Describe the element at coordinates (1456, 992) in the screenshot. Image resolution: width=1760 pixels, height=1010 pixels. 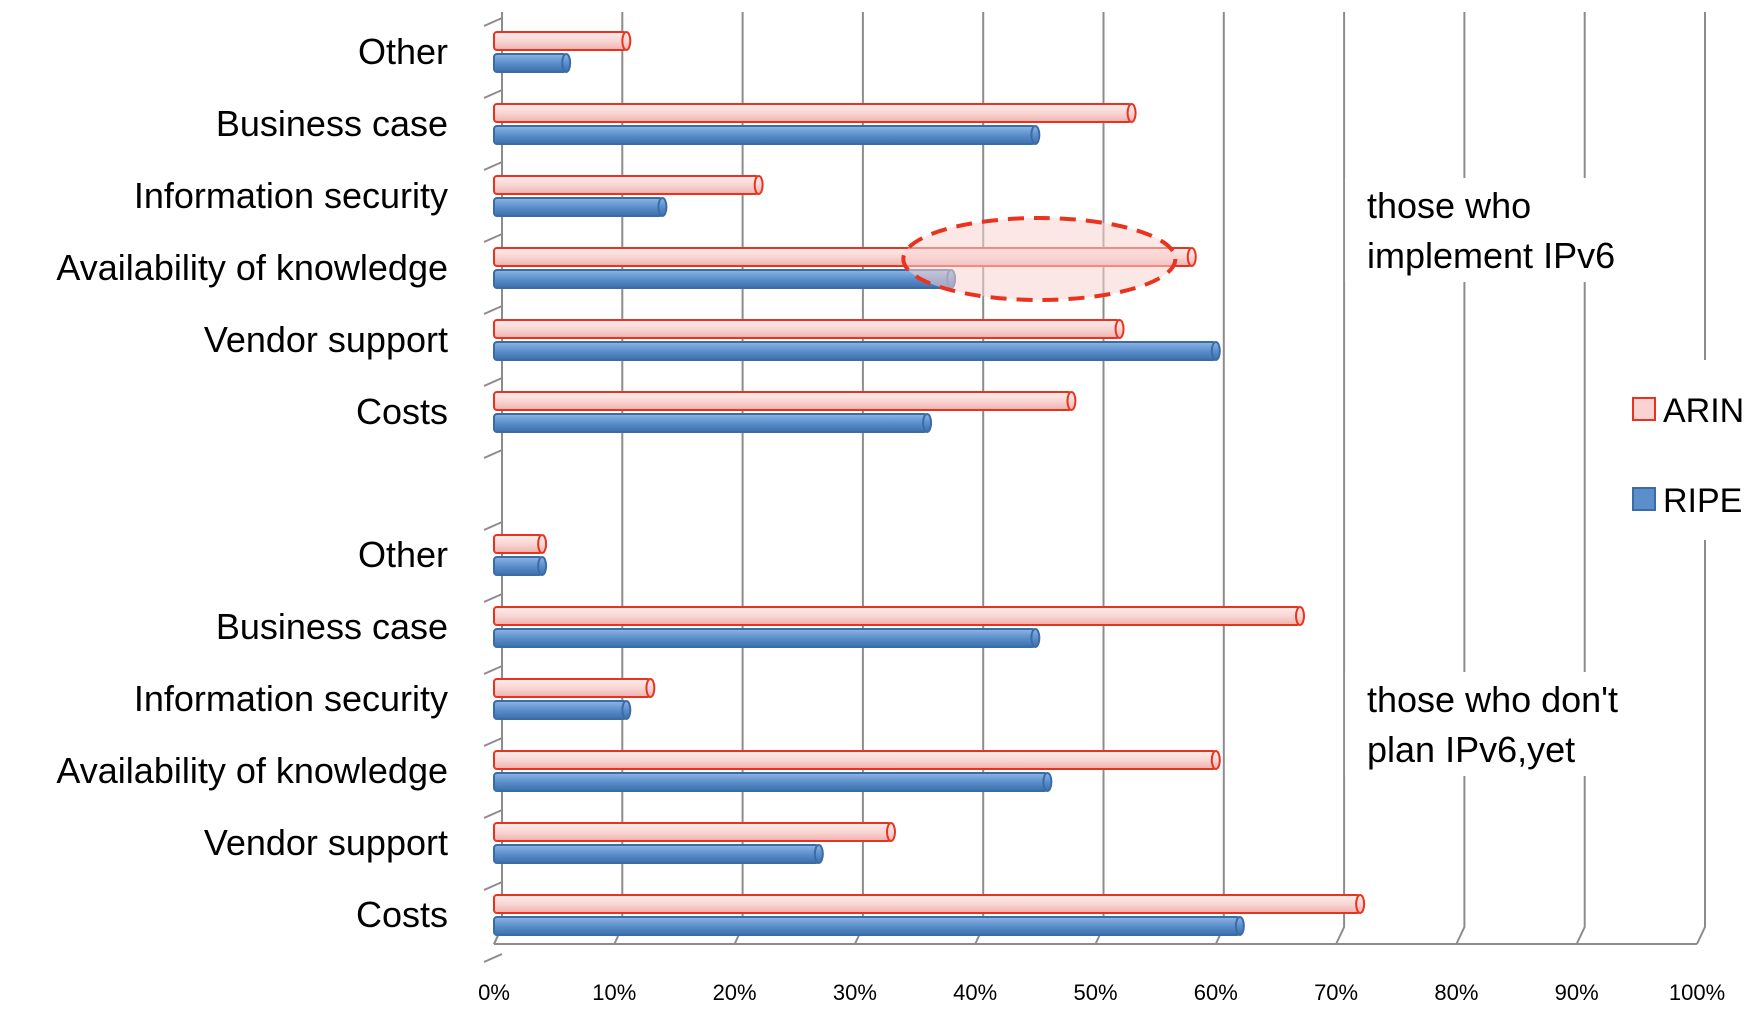
I see `x-tick-label: 80%` at that location.